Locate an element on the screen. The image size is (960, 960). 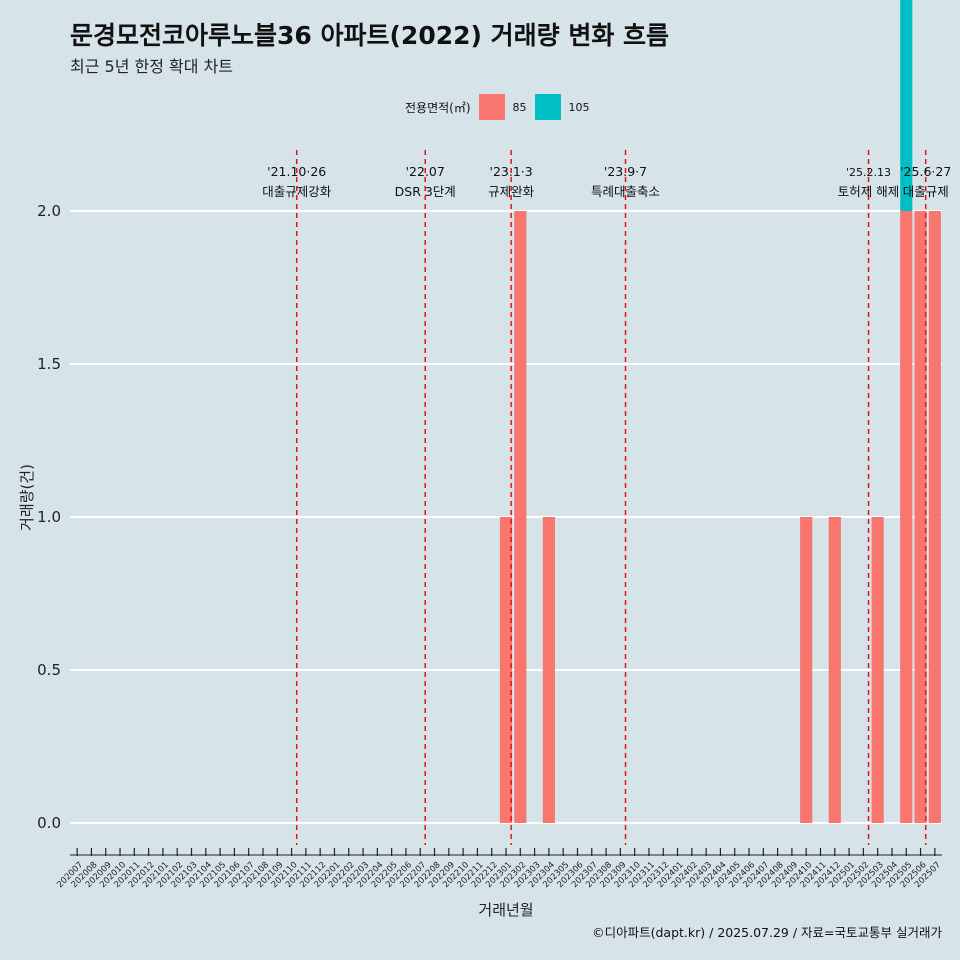
y-tick-label: 1.0 is located at coordinates (49, 517).